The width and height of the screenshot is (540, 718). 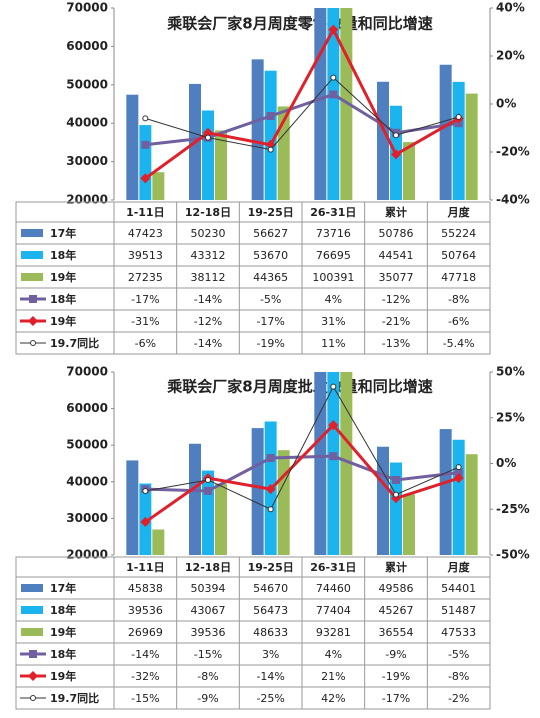 I want to click on x-tick-label: 累计, so click(x=396, y=567).